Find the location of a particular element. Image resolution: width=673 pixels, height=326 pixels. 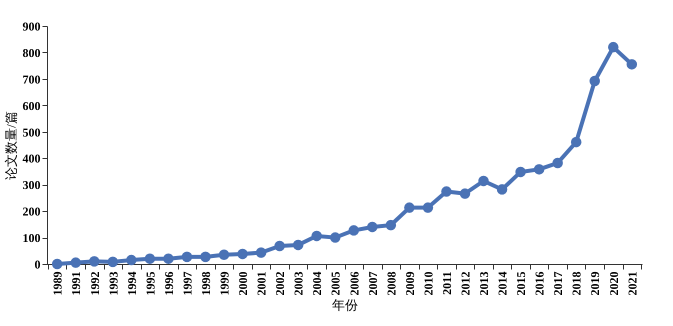

x-tick-label: 2009 is located at coordinates (409, 284).